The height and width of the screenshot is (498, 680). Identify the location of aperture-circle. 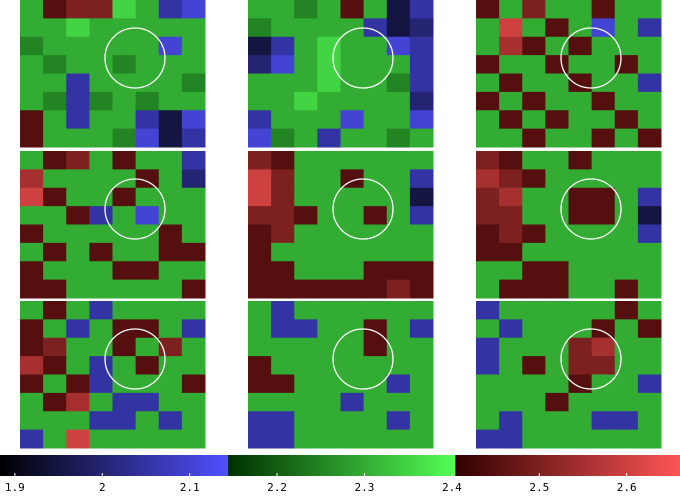
(135, 209).